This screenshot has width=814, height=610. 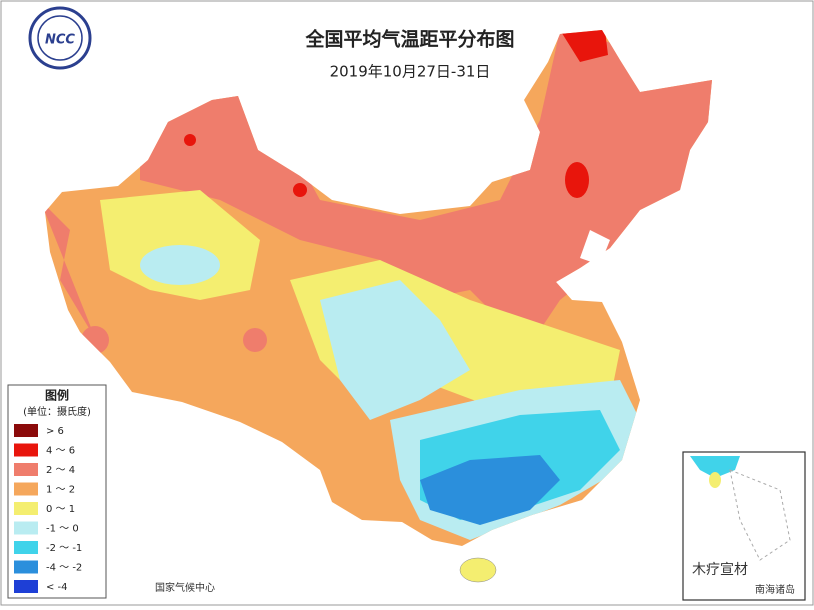 What do you see at coordinates (185, 587) in the screenshot?
I see `footer-text: 国家气候中心` at bounding box center [185, 587].